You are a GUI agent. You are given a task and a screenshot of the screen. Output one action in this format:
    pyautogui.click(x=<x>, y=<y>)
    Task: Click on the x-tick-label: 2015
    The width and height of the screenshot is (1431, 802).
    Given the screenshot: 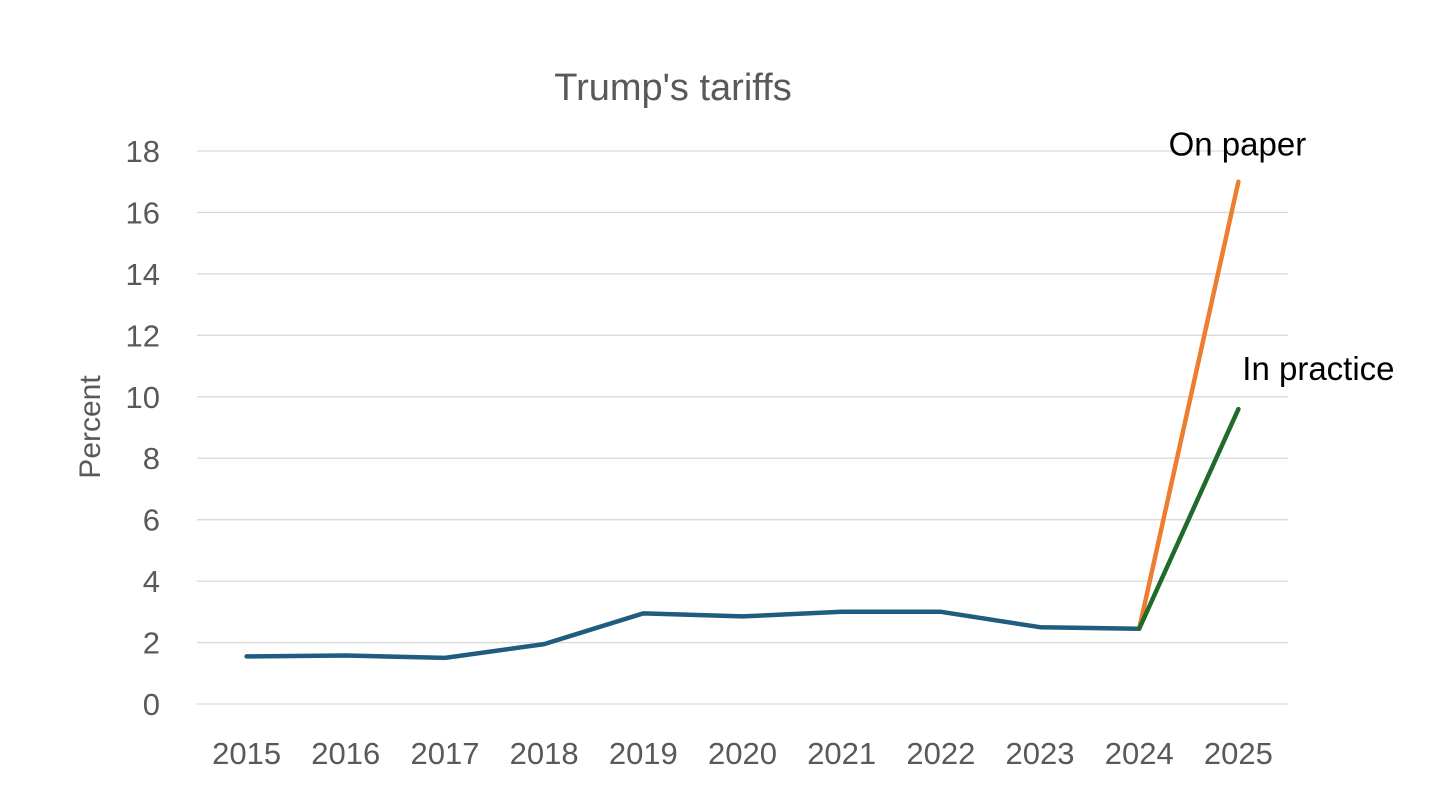 What is the action you would take?
    pyautogui.click(x=246, y=753)
    